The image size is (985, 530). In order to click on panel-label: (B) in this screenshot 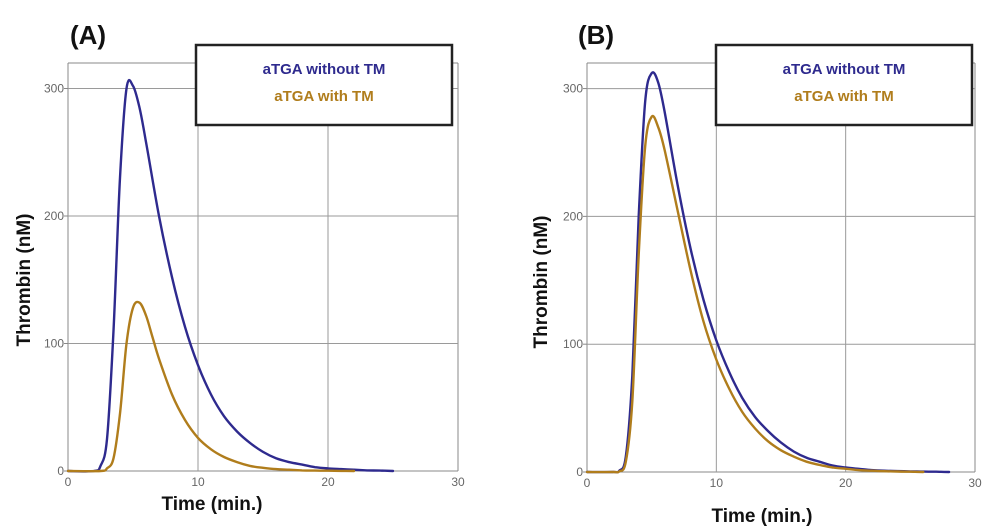, I will do `click(596, 35)`.